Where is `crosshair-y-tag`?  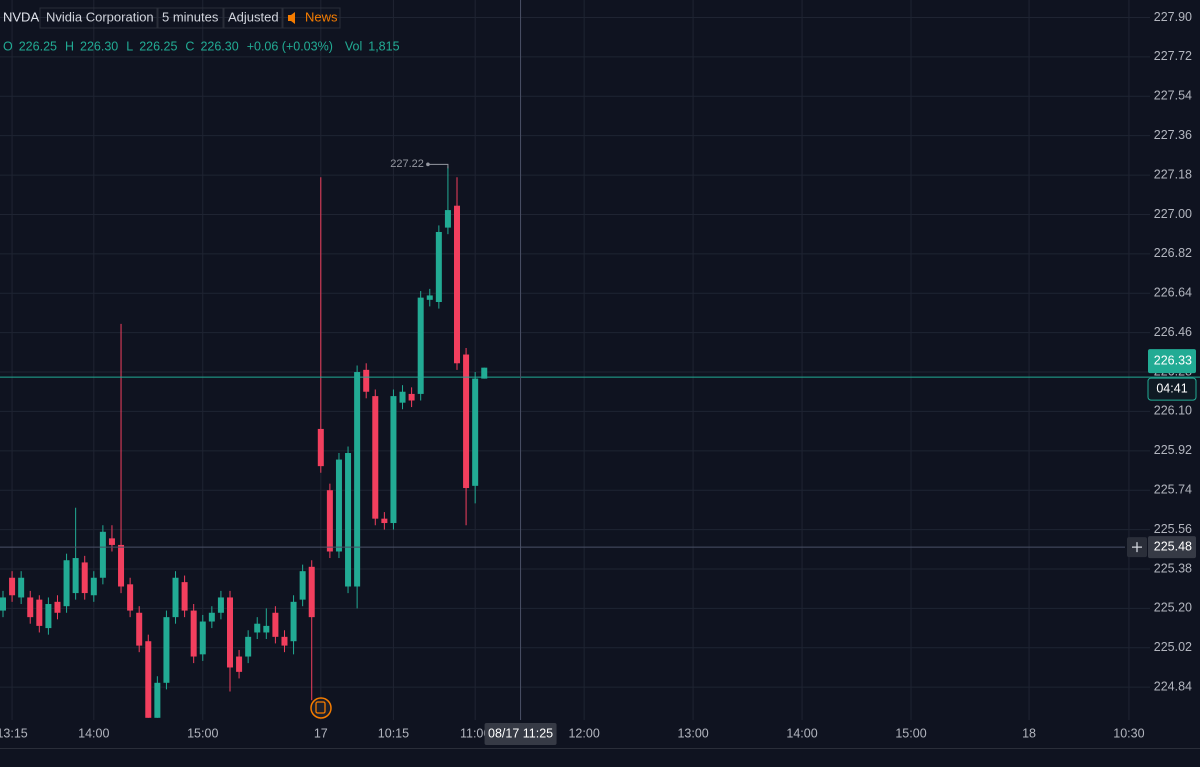 crosshair-y-tag is located at coordinates (1172, 547).